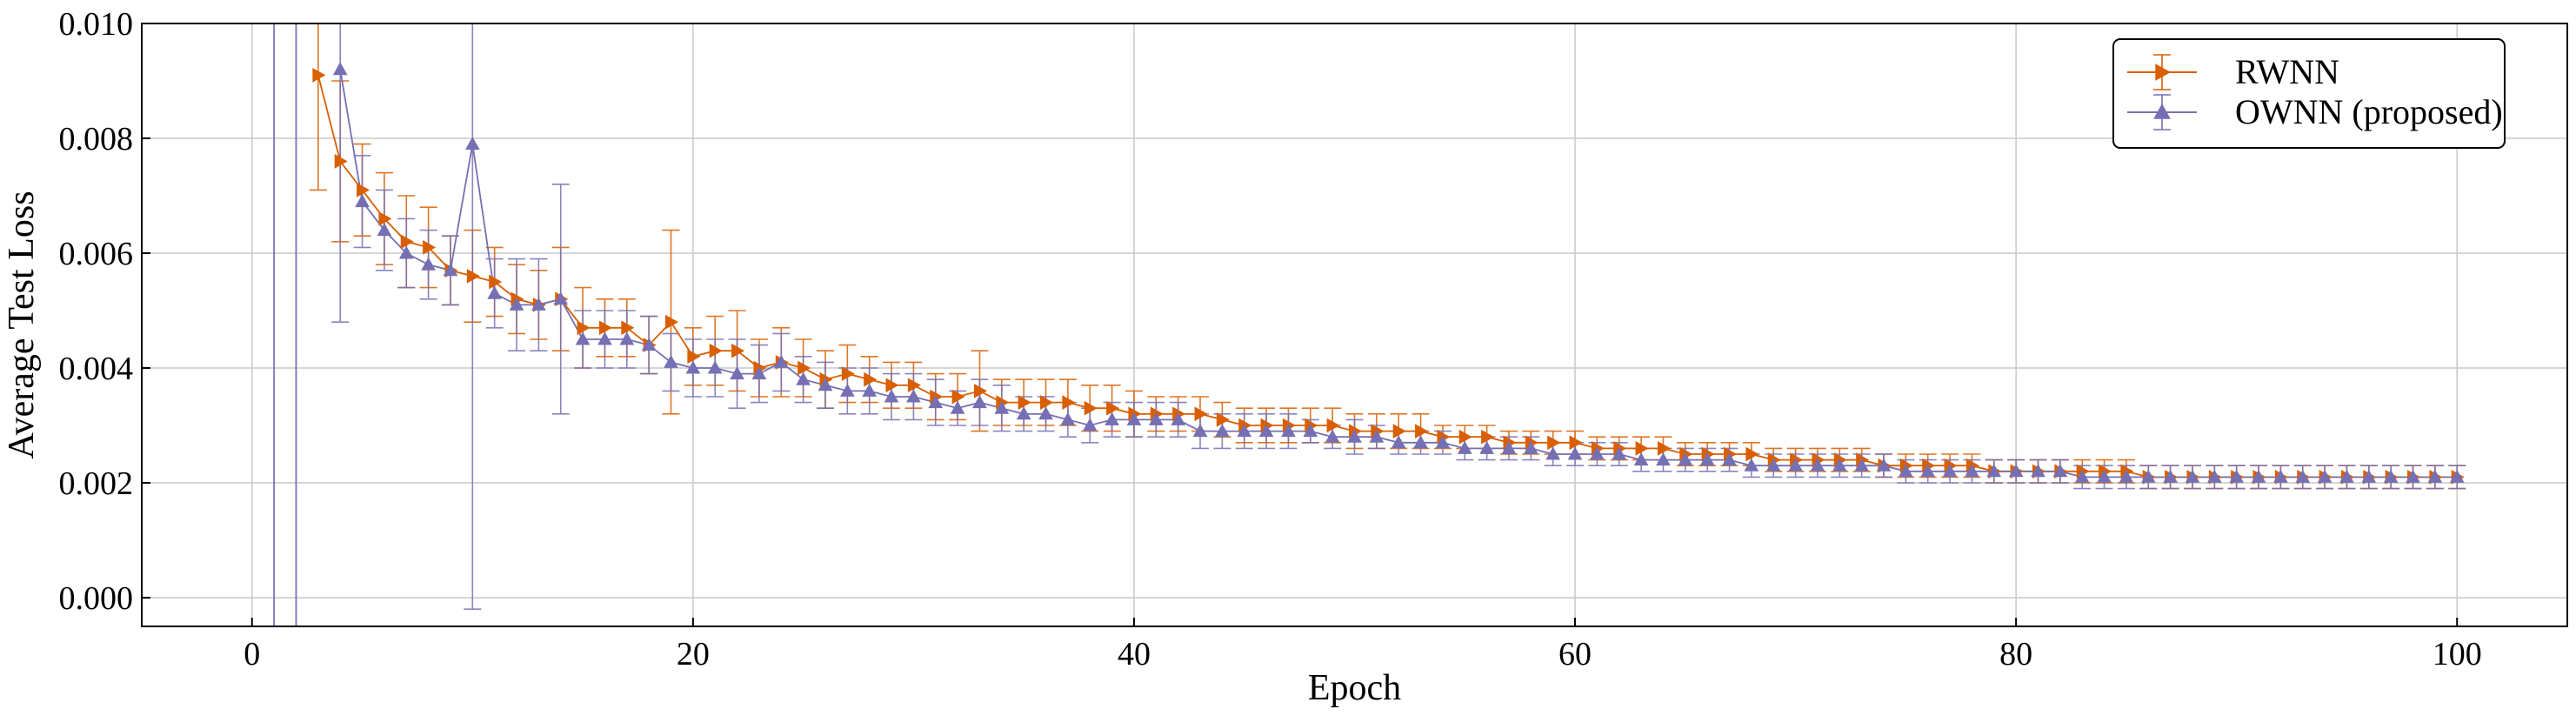 The image size is (2576, 716). What do you see at coordinates (693, 654) in the screenshot?
I see `x-tick-label: 20` at bounding box center [693, 654].